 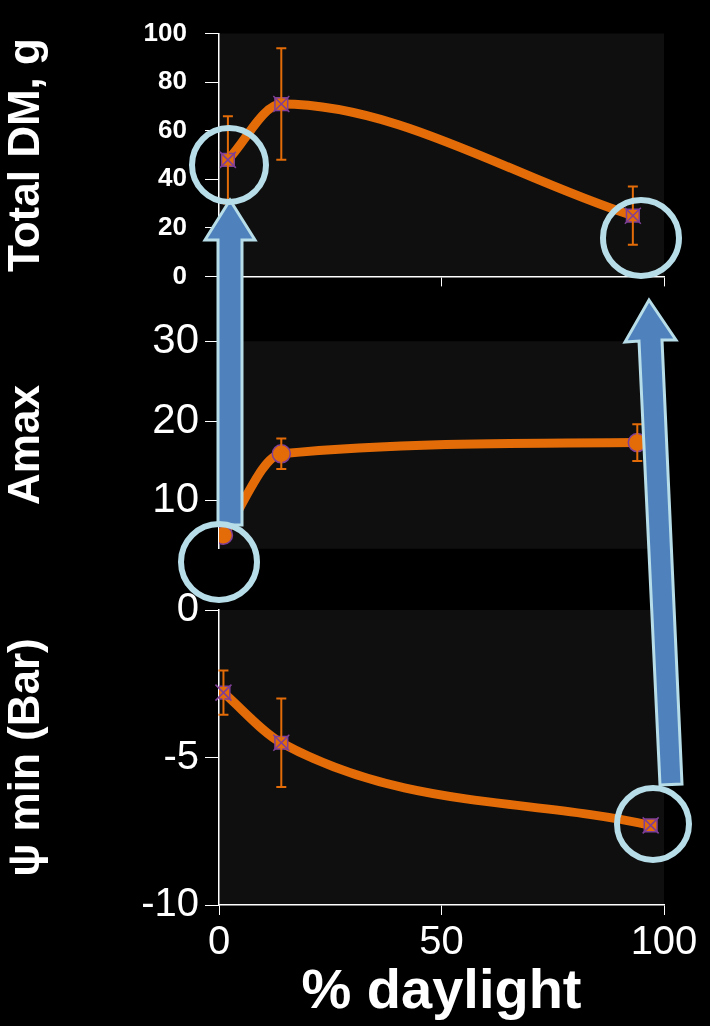 I want to click on y-tick-label: -10, so click(x=170, y=902).